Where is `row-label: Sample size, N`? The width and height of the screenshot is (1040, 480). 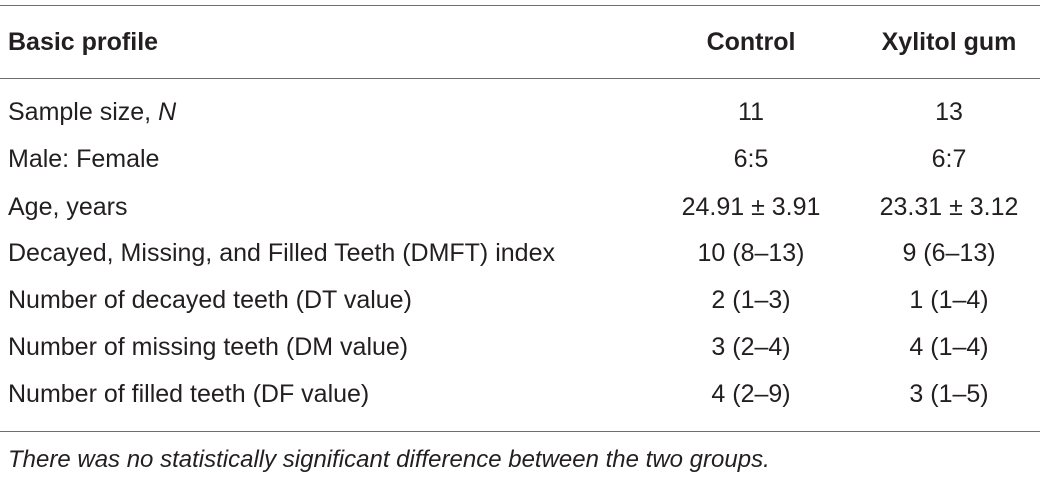
row-label: Sample size, N is located at coordinates (92, 112).